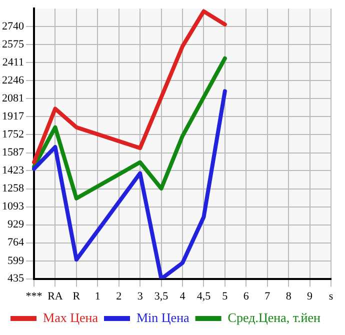 The width and height of the screenshot is (345, 335). Describe the element at coordinates (161, 296) in the screenshot. I see `x-tick-label: 3,5` at that location.